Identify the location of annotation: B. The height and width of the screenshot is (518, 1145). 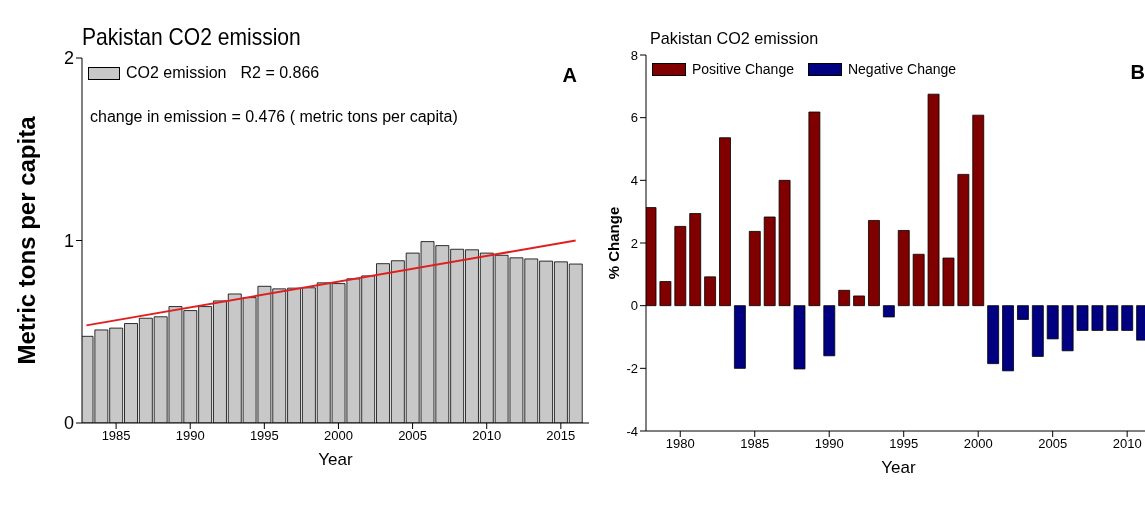
(1137, 72).